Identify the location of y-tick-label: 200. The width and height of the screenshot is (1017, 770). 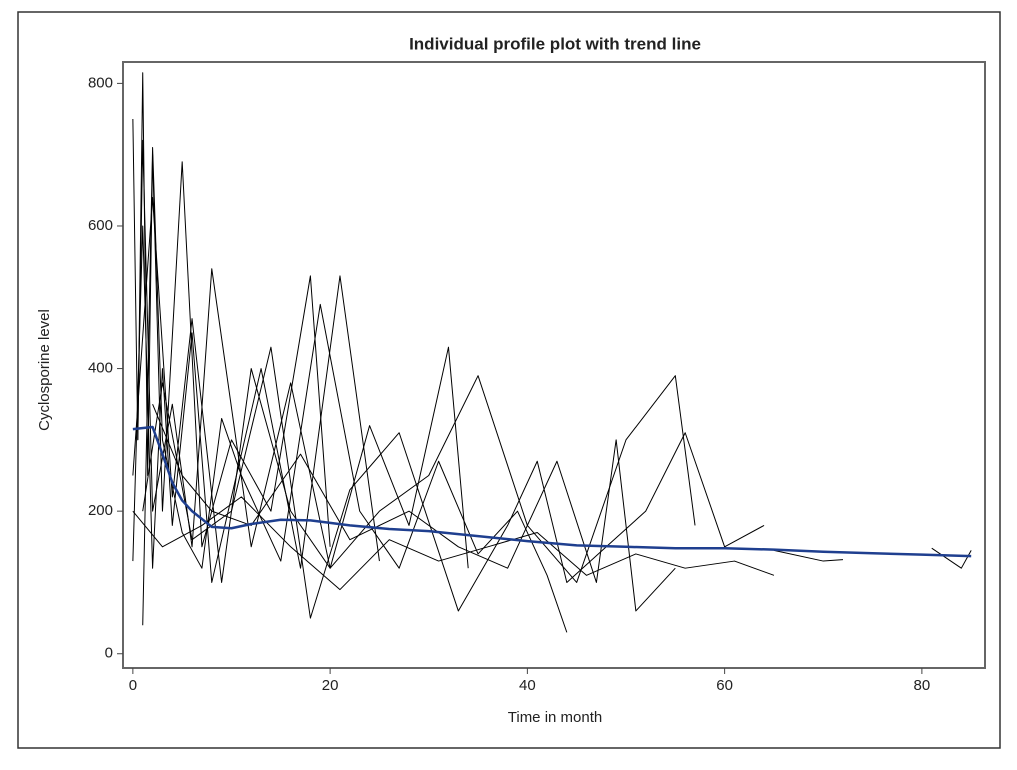
(100, 510).